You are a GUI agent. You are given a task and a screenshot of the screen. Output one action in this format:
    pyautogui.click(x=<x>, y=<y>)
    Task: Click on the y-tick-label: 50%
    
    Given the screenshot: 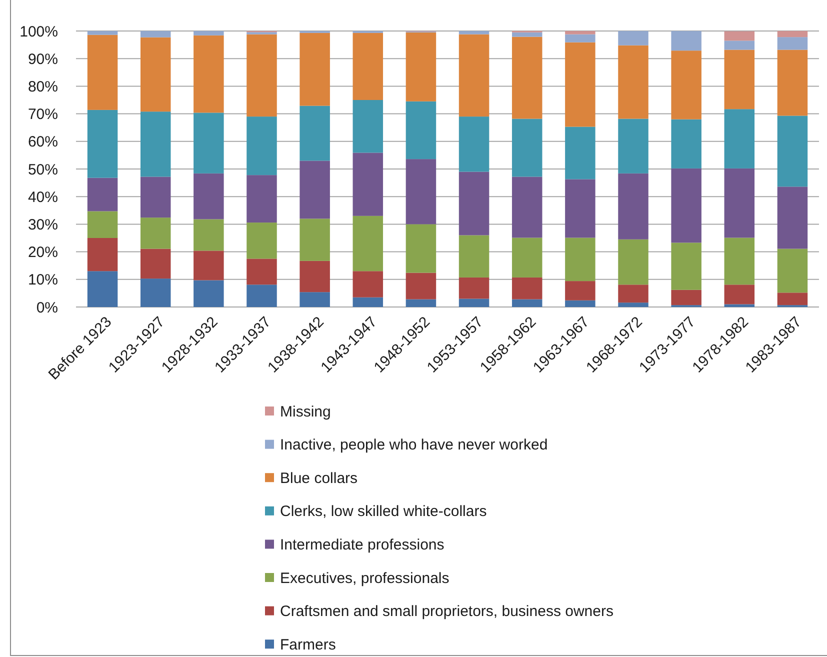 What is the action you would take?
    pyautogui.click(x=43, y=169)
    